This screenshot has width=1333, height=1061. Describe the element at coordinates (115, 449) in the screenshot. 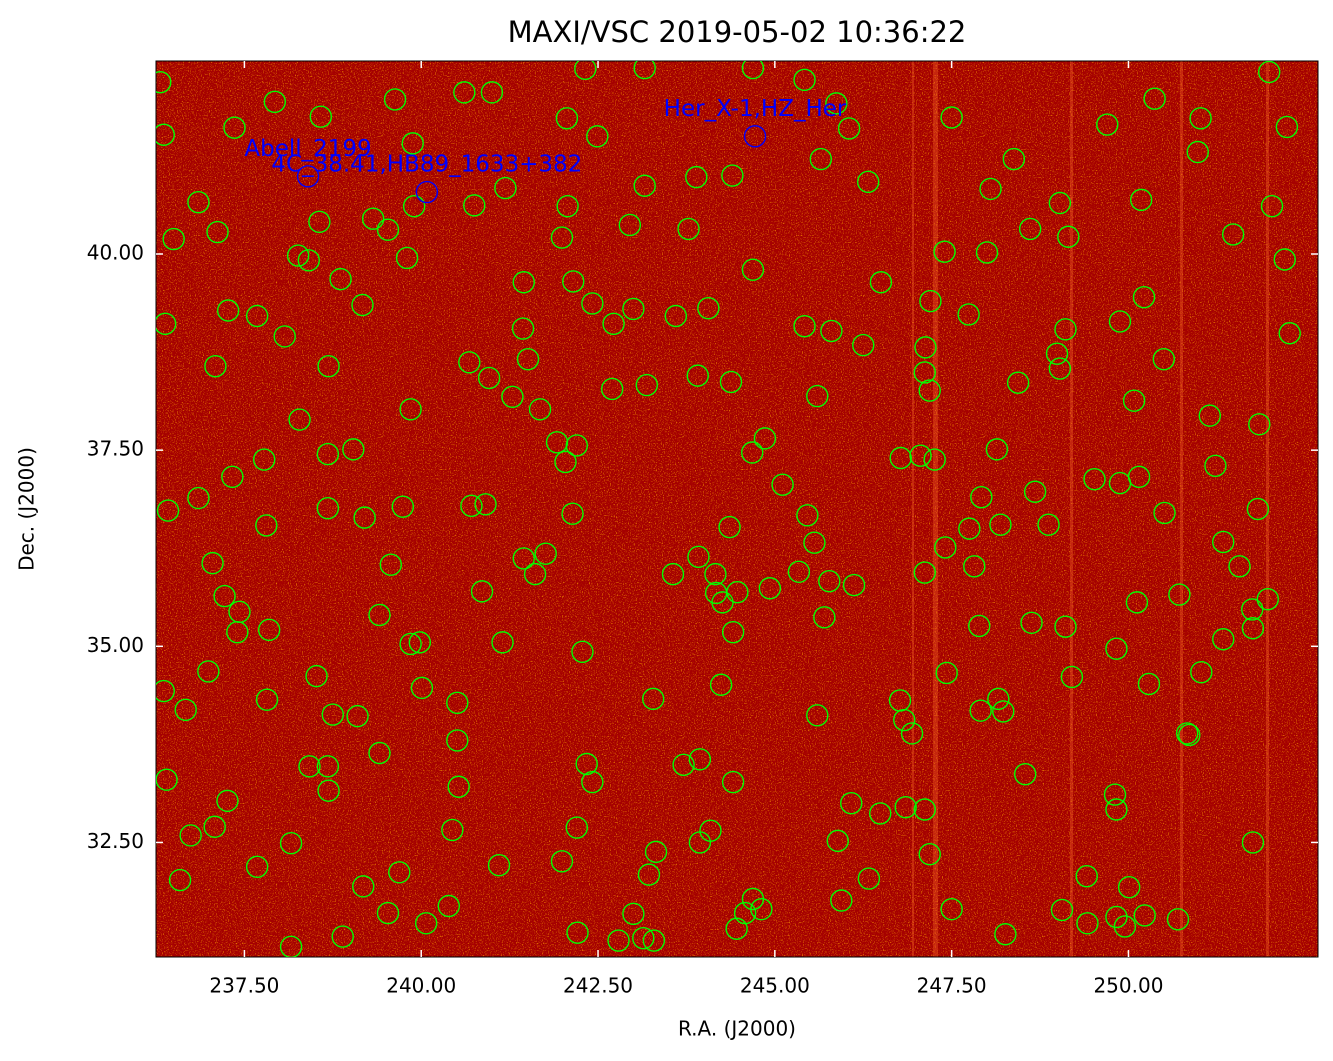

I see `y-tick-label: 37.50` at that location.